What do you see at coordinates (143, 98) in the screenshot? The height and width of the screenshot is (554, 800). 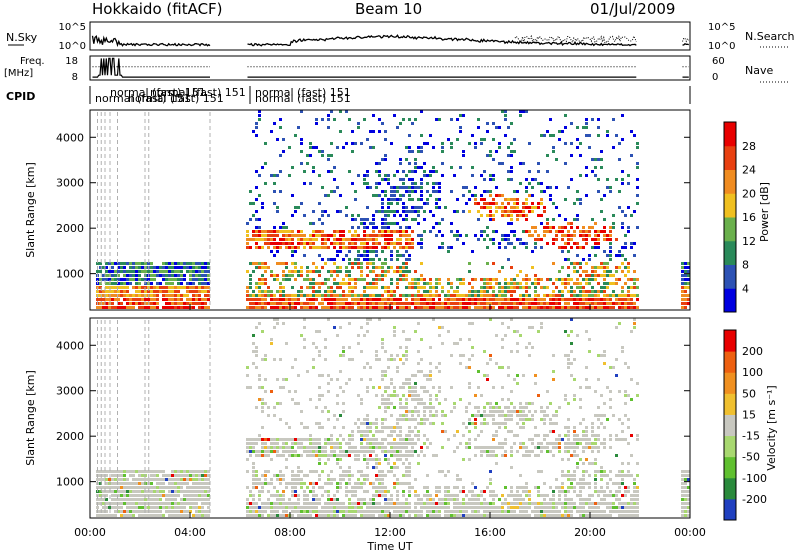 I see `cpid-overlap-1: normal (fast) 151` at bounding box center [143, 98].